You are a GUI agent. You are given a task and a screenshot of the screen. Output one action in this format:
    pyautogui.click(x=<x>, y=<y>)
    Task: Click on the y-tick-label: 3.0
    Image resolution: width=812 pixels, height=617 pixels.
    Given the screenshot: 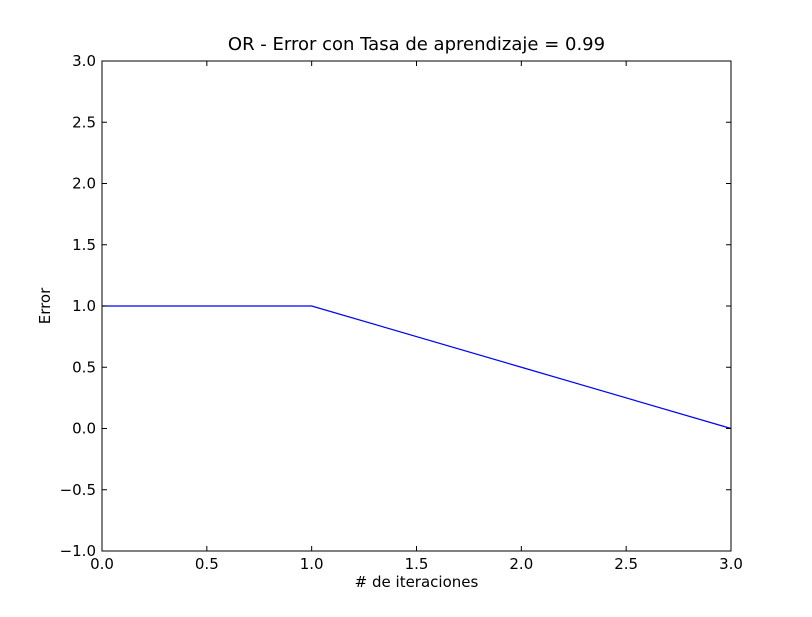 What is the action you would take?
    pyautogui.click(x=84, y=61)
    